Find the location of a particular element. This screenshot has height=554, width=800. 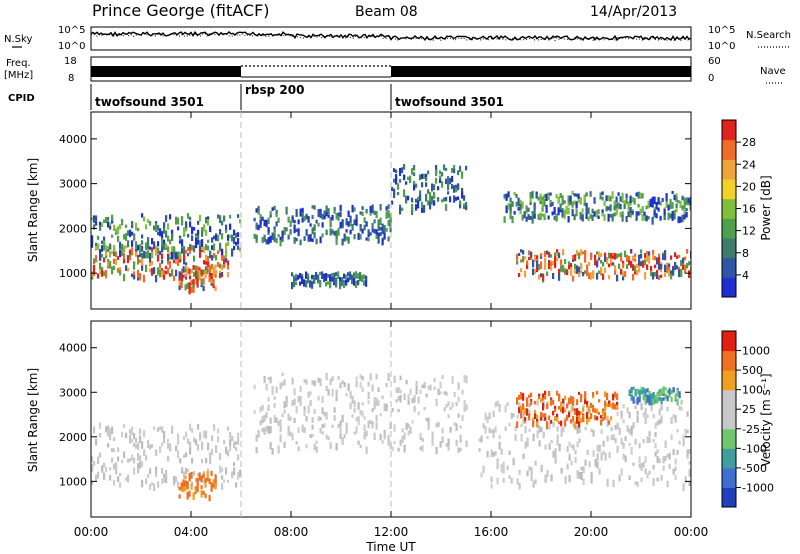

y-tick-label: 1000 is located at coordinates (73, 273).